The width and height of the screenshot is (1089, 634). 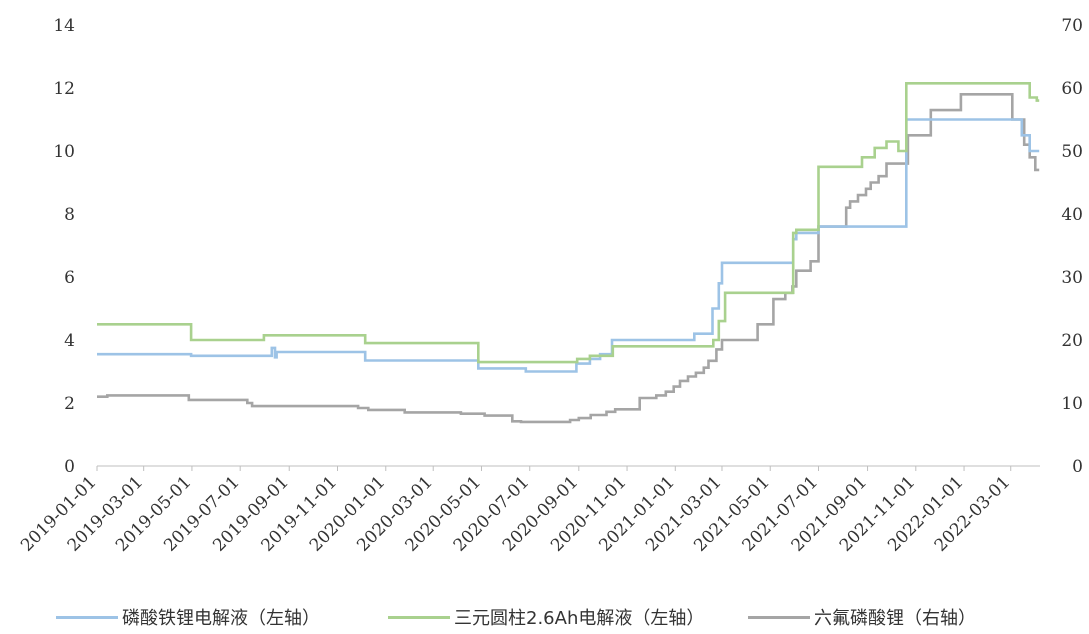 I want to click on y-right-tick-label: 70, so click(x=1072, y=26).